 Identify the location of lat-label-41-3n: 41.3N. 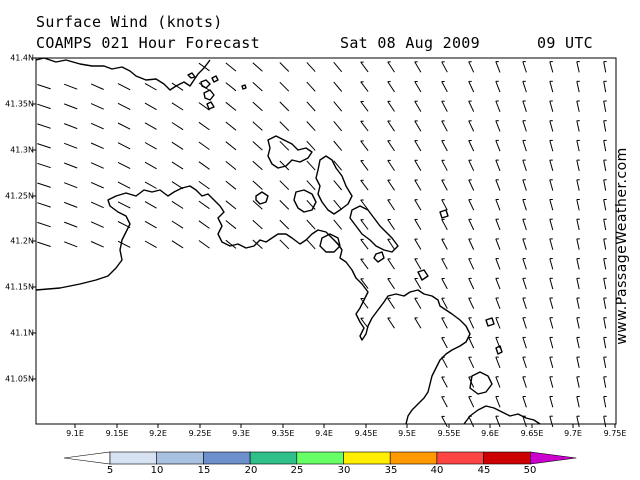
(22, 150).